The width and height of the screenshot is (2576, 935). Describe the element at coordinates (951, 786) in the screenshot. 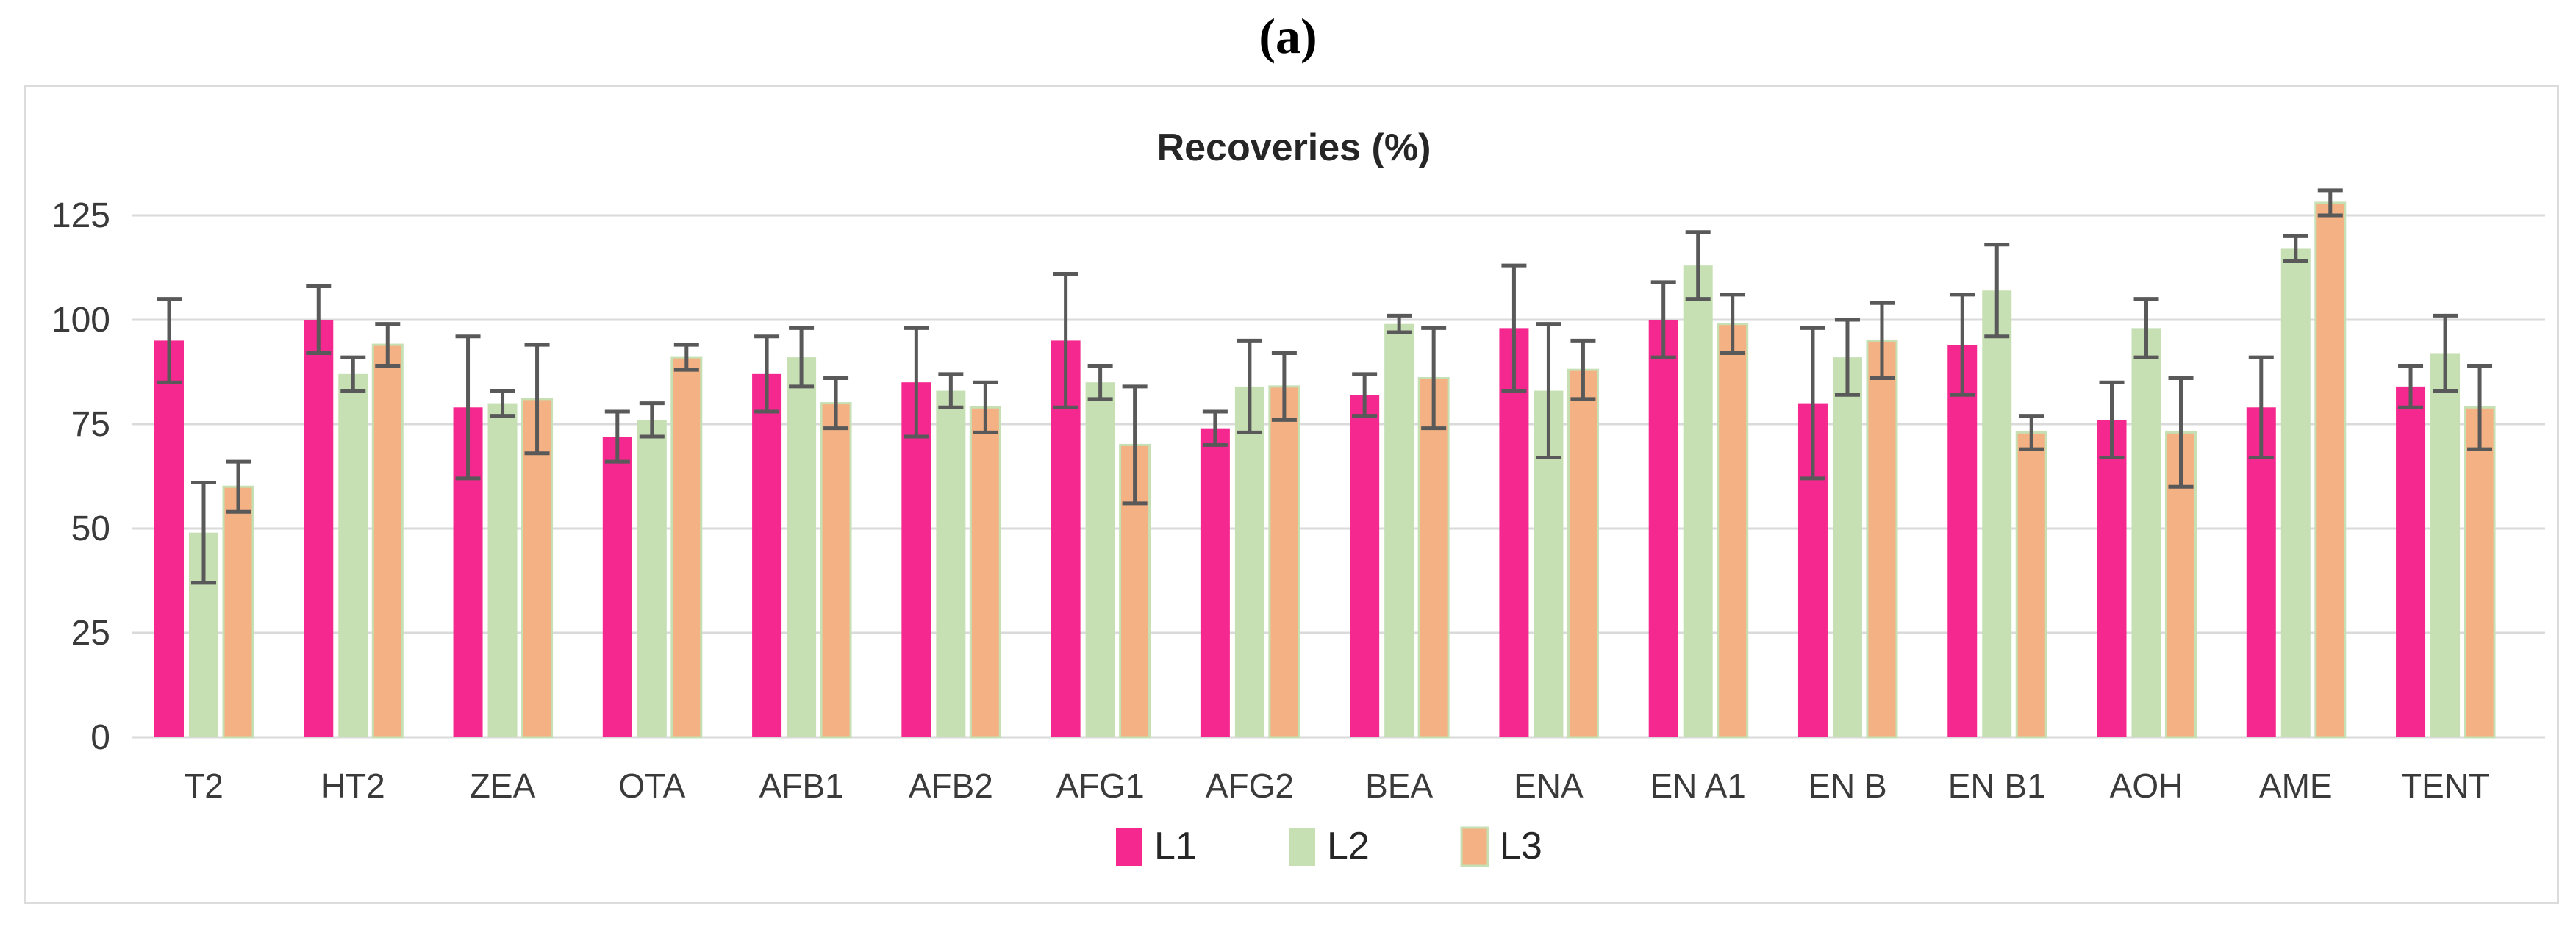

I see `x-category-label-AFB2: AFB2` at that location.